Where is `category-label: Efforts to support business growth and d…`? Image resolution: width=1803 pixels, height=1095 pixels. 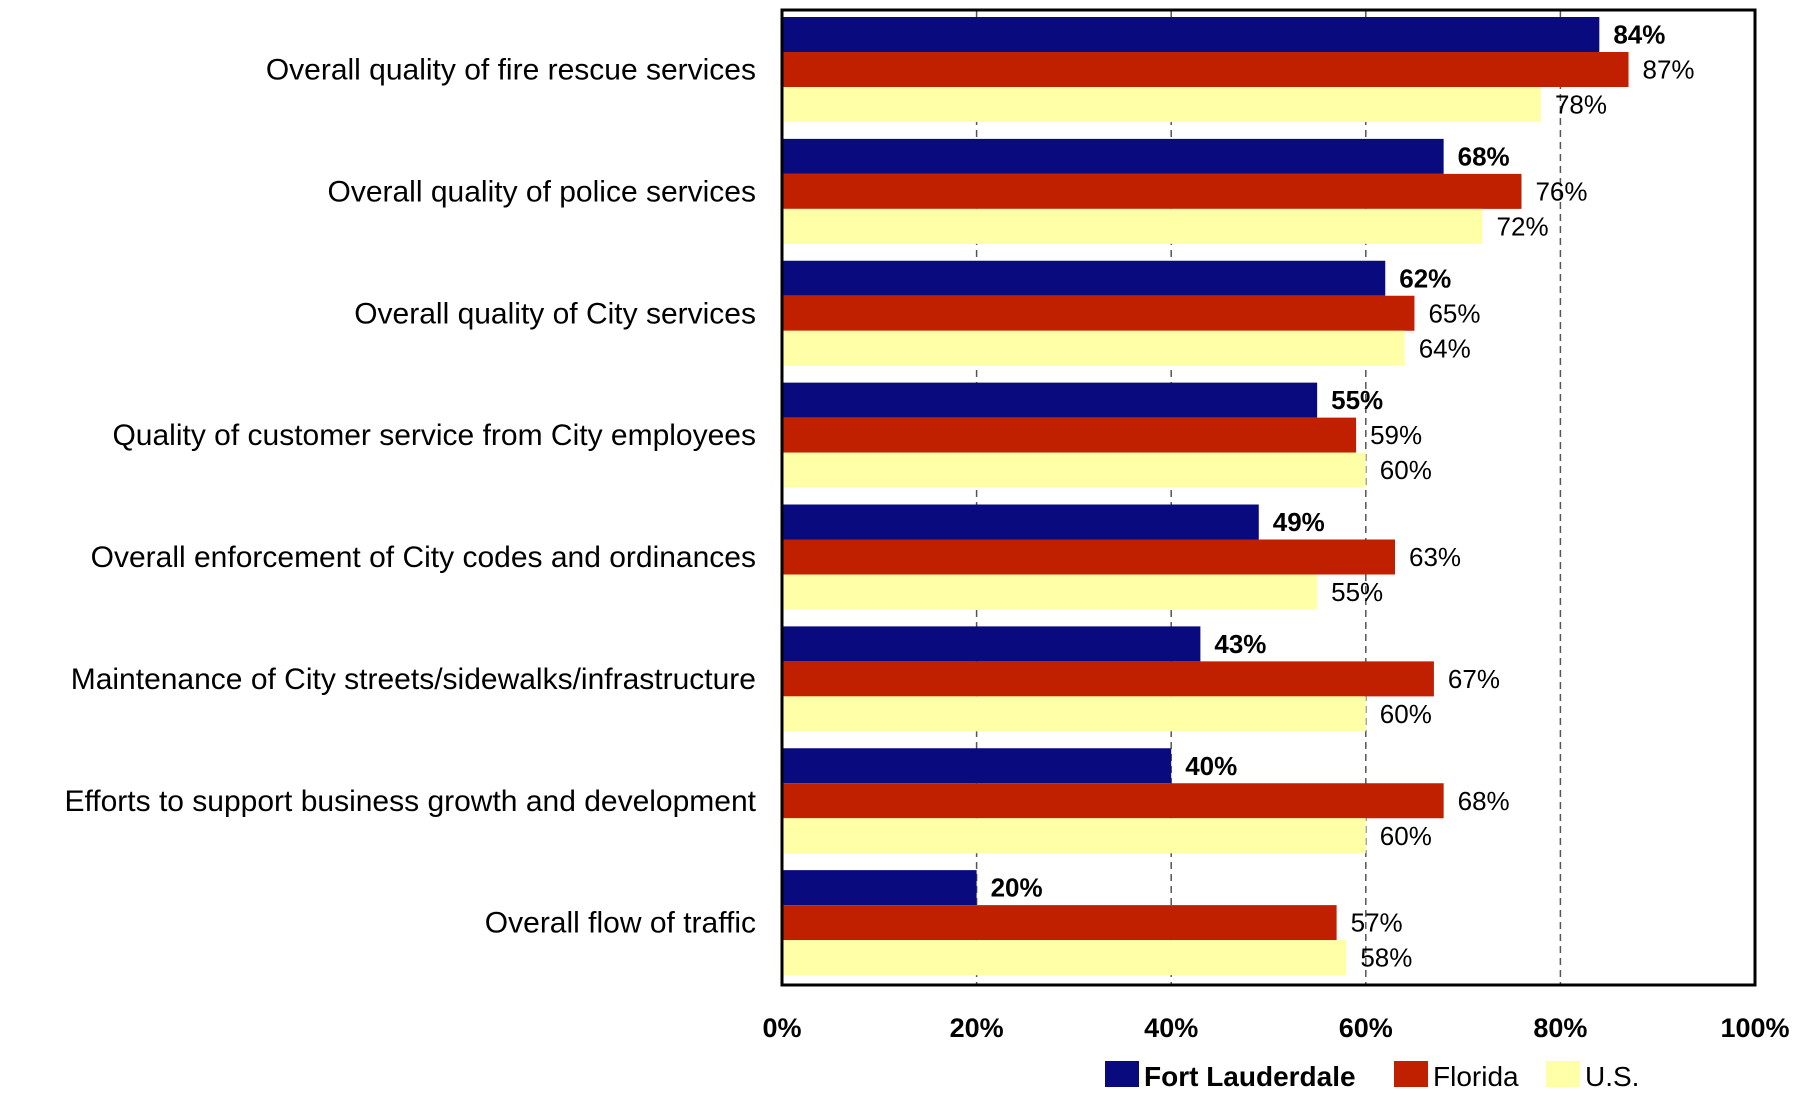
category-label: Efforts to support business growth and d… is located at coordinates (410, 801).